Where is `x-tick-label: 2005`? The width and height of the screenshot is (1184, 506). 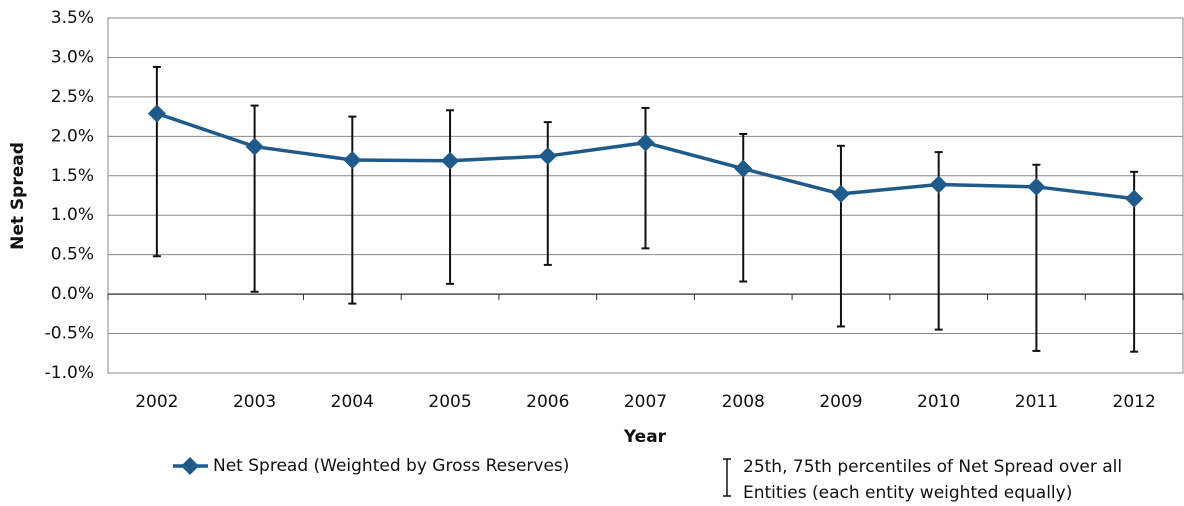
x-tick-label: 2005 is located at coordinates (449, 402).